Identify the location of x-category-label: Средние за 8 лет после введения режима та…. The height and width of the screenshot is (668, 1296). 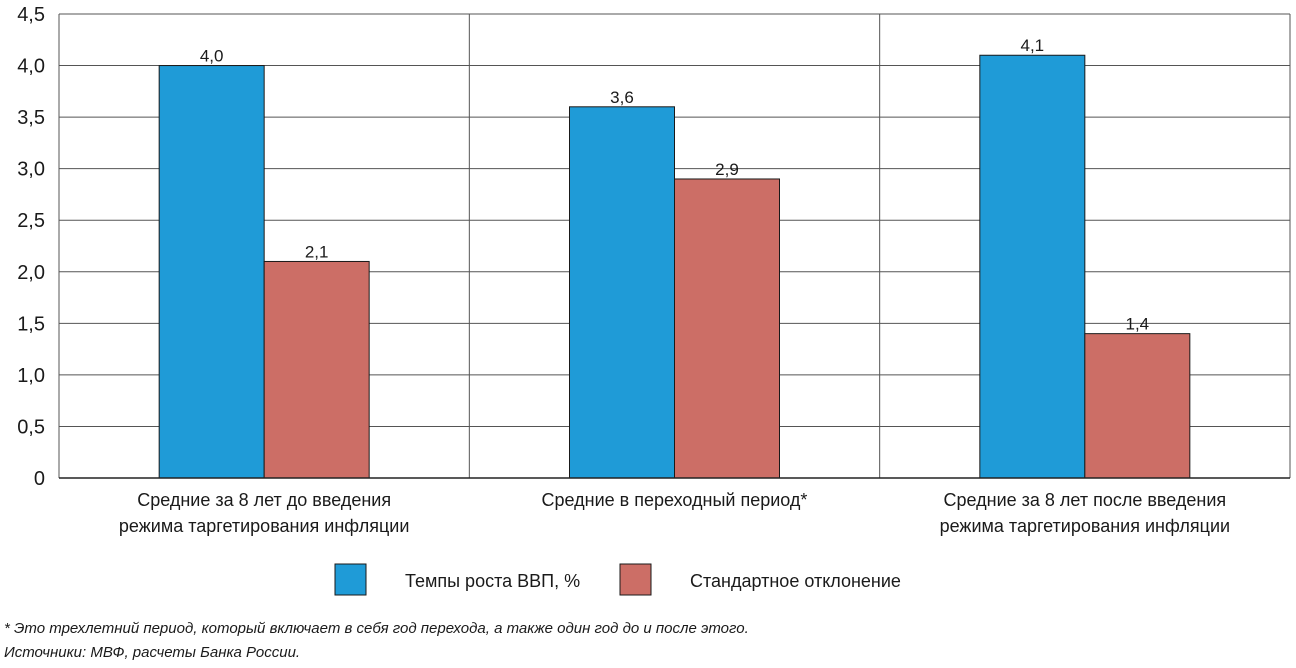
(1085, 513).